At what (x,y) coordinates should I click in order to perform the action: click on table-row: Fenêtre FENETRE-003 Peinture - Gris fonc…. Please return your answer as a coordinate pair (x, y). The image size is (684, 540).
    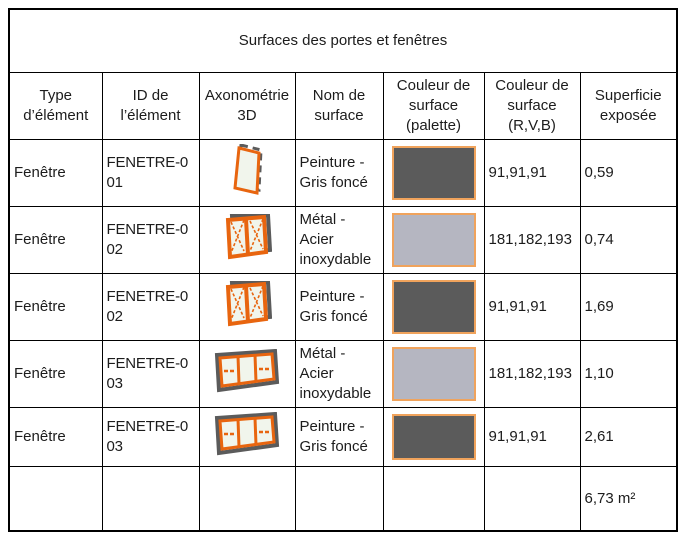
    Looking at the image, I should click on (343, 437).